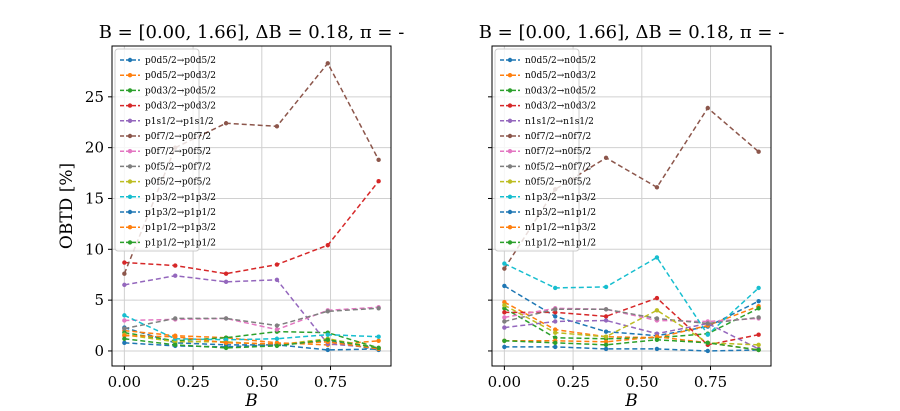 This screenshot has height=411, width=900. Describe the element at coordinates (560, 107) in the screenshot. I see `legend-label: n0d3/2→n0d3/2` at that location.